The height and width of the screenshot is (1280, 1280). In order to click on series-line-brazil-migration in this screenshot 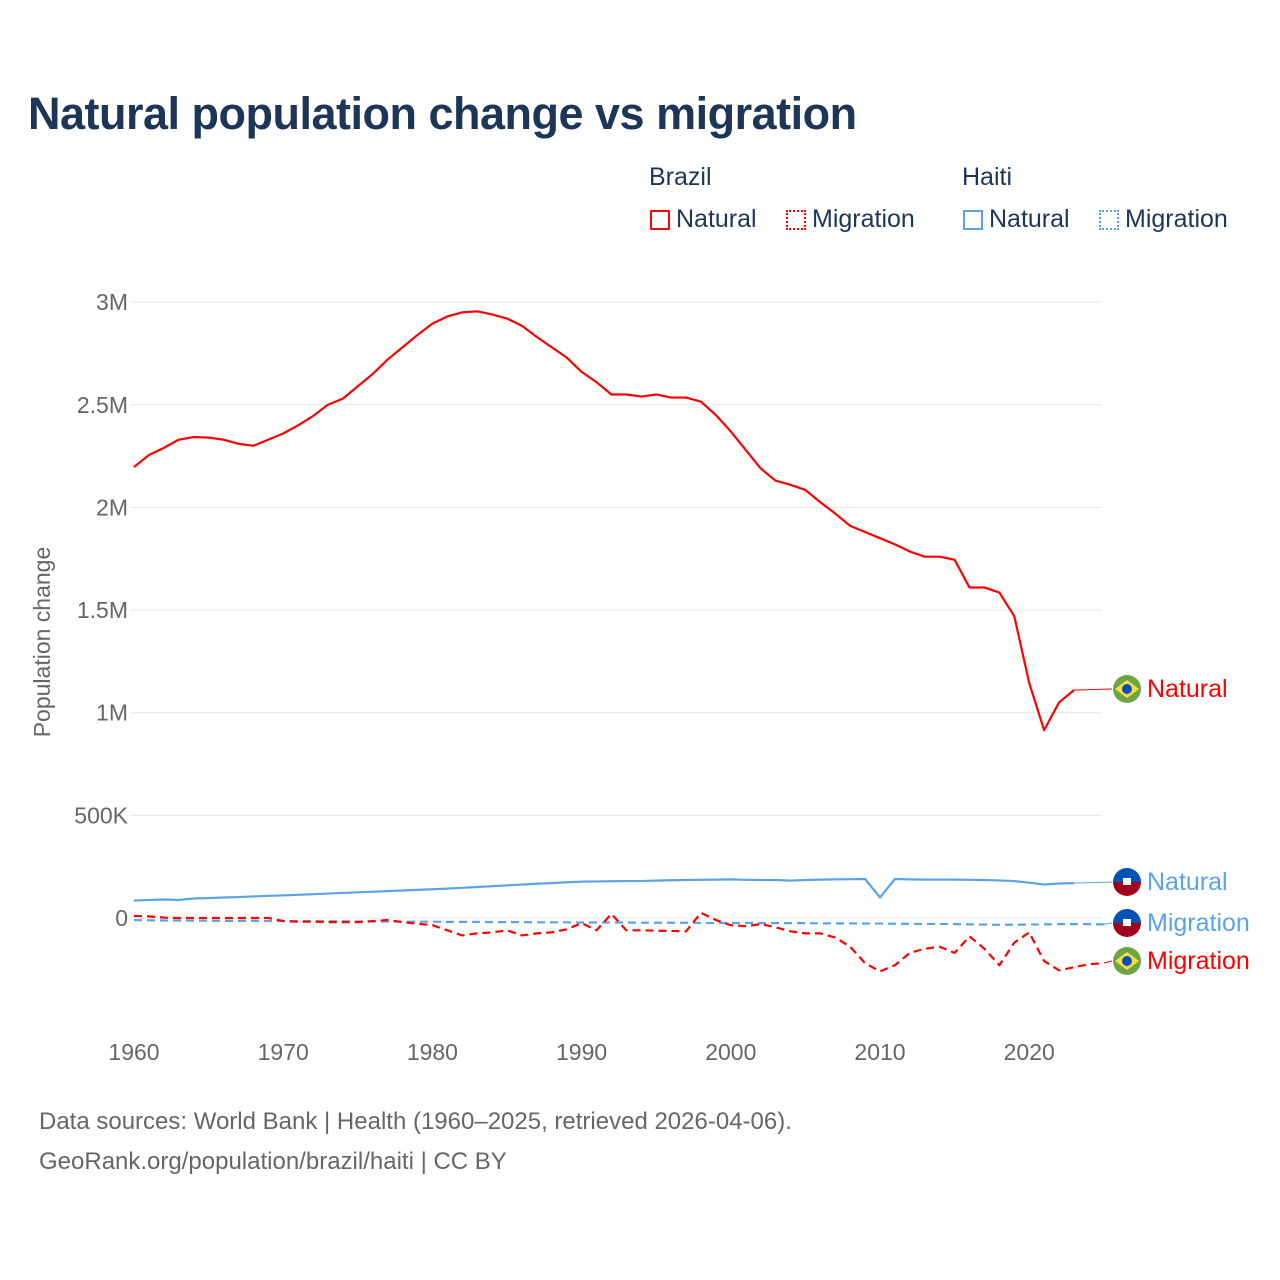, I will do `click(618, 942)`.